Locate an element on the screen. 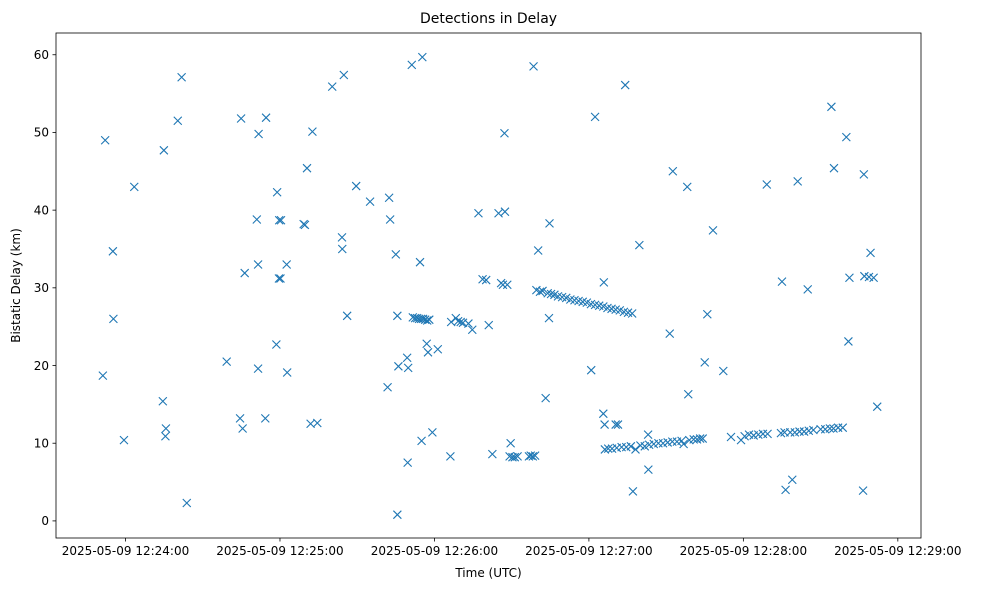 The width and height of the screenshot is (988, 590). chart-title: Detections in Delay is located at coordinates (488, 19).